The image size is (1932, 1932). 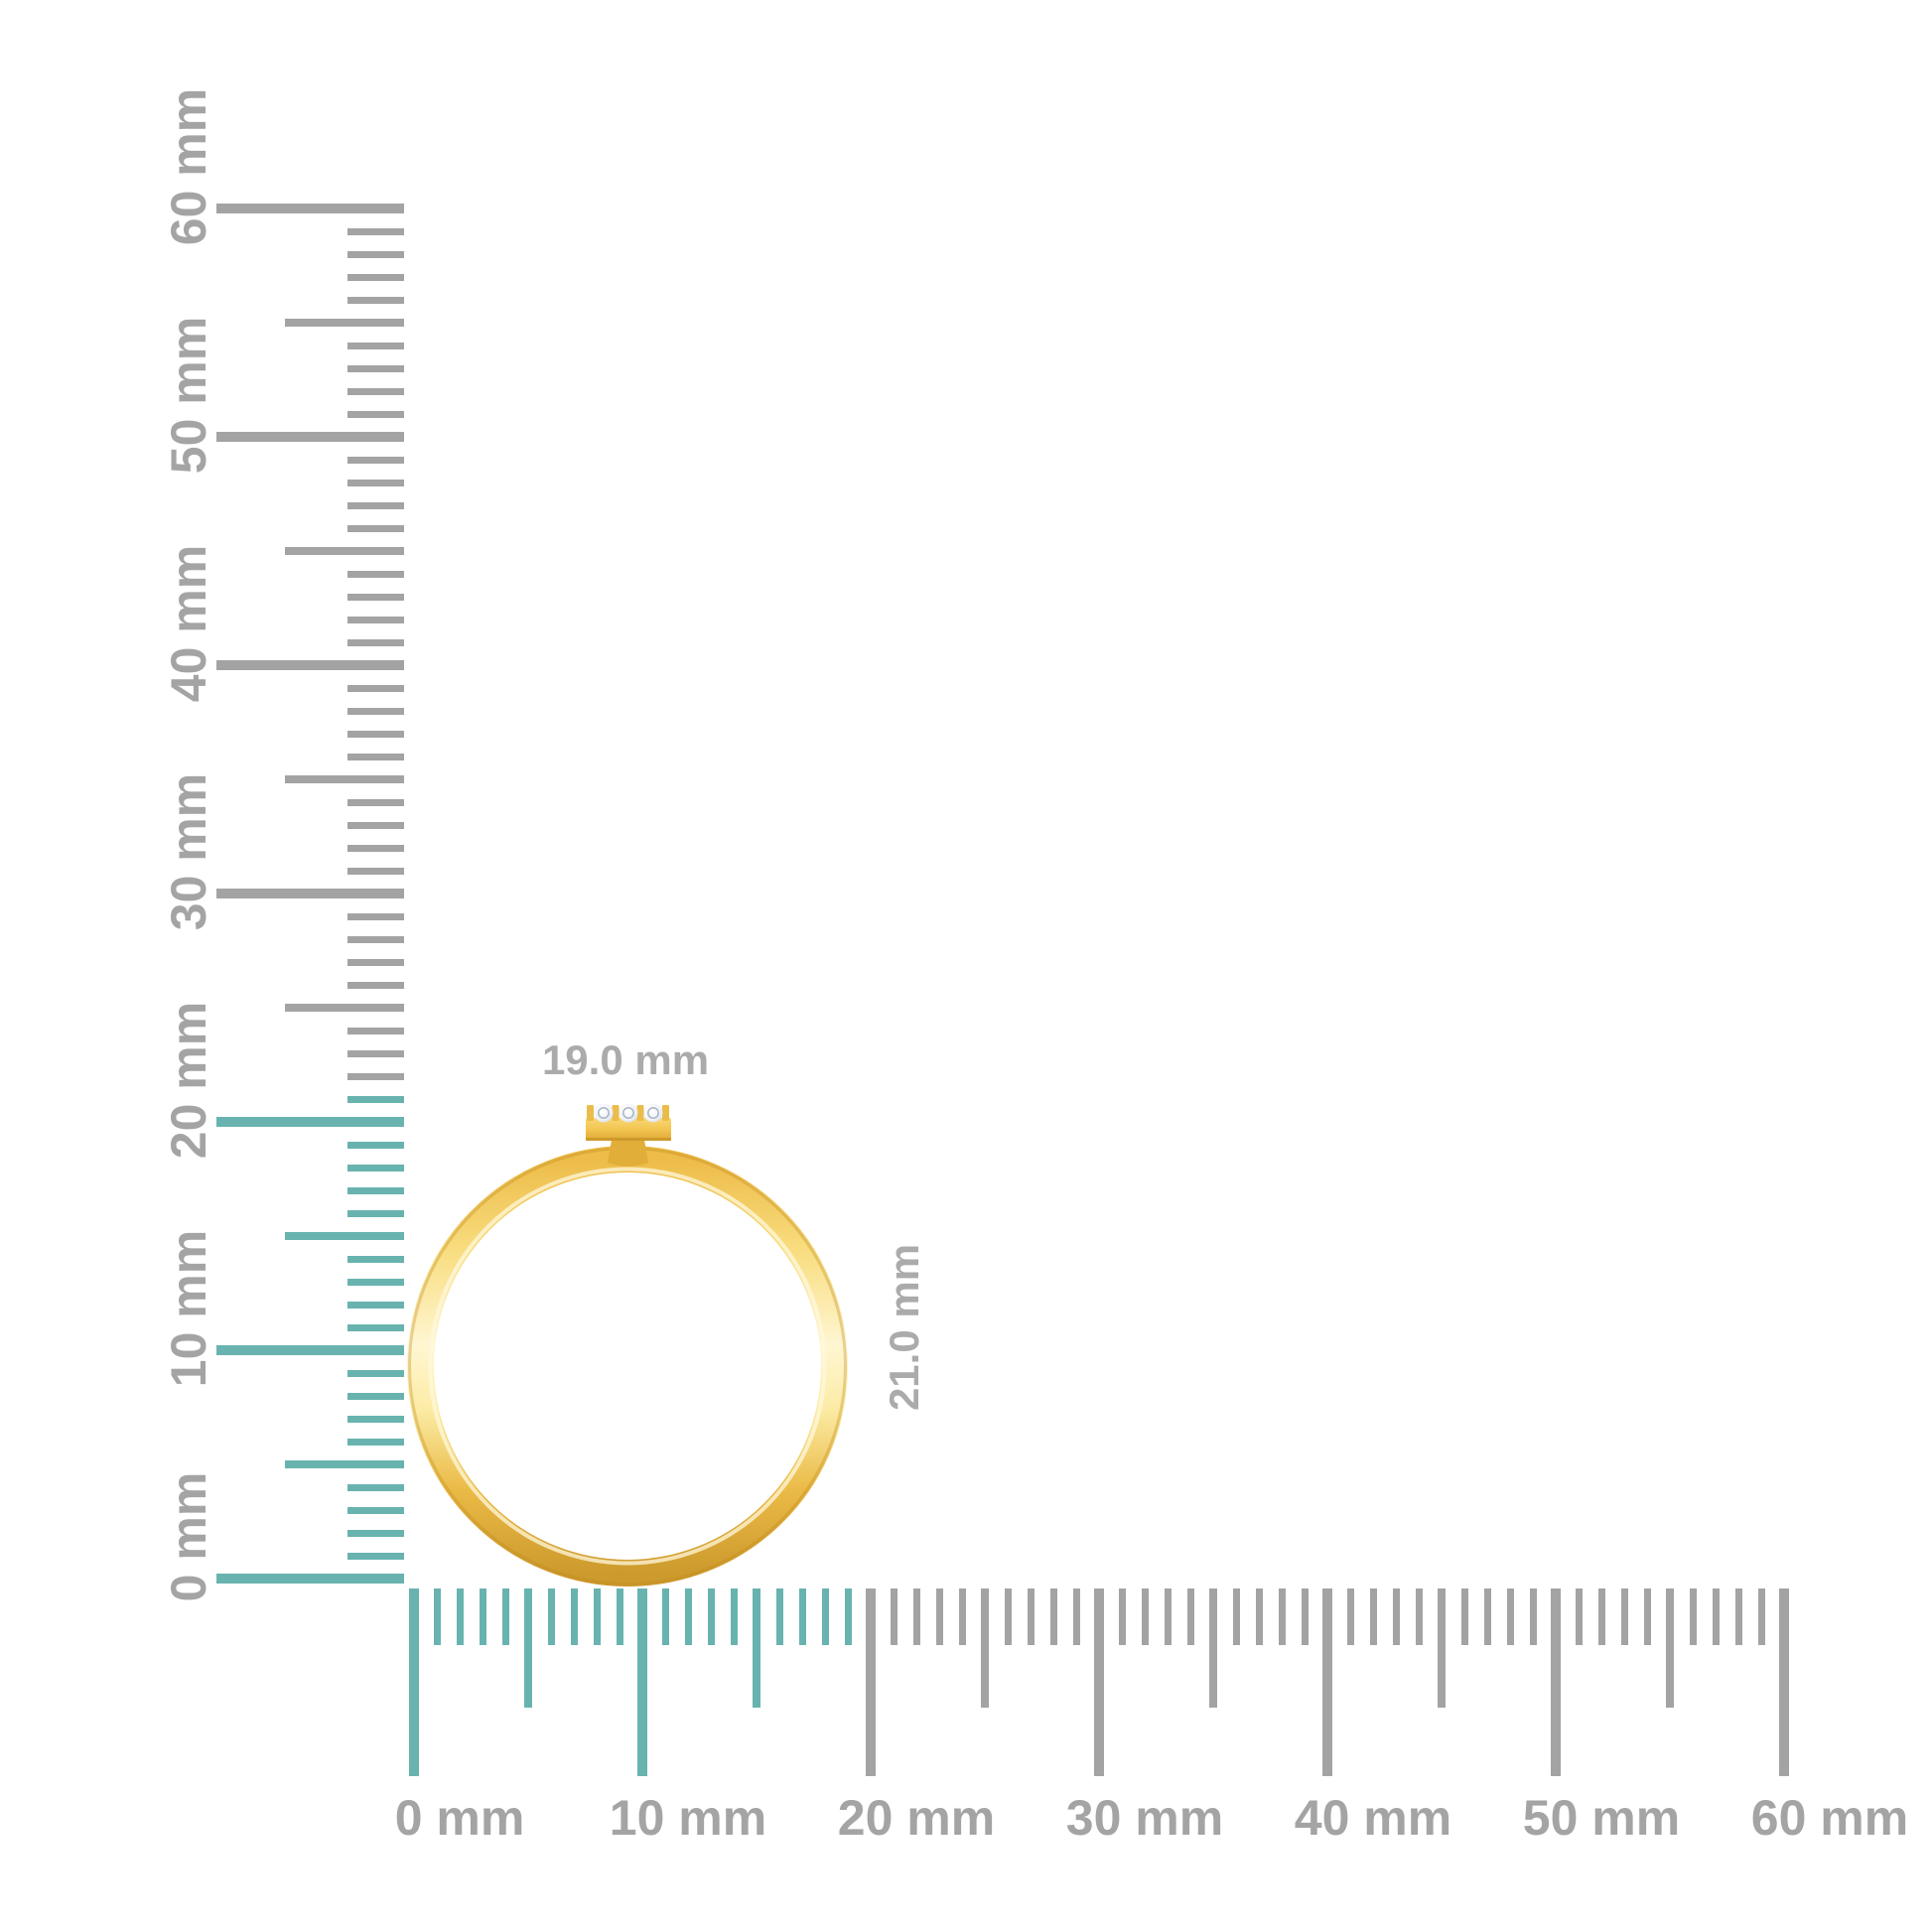 I want to click on h-ruler-tick-10mm-major, so click(x=642, y=1682).